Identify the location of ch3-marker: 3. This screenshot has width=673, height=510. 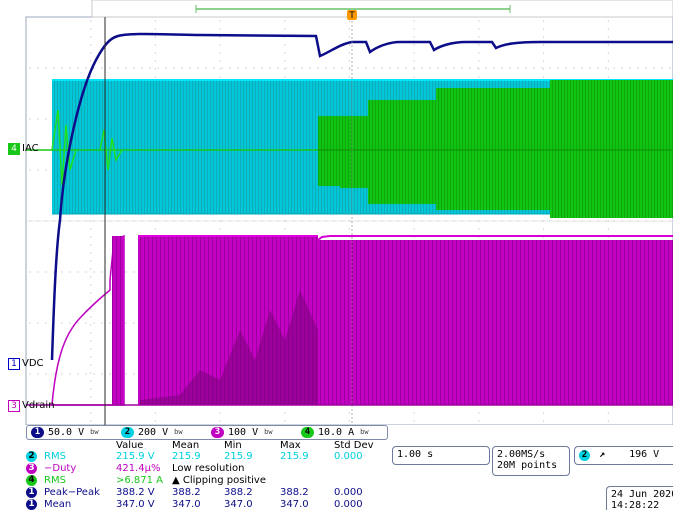
(14, 406).